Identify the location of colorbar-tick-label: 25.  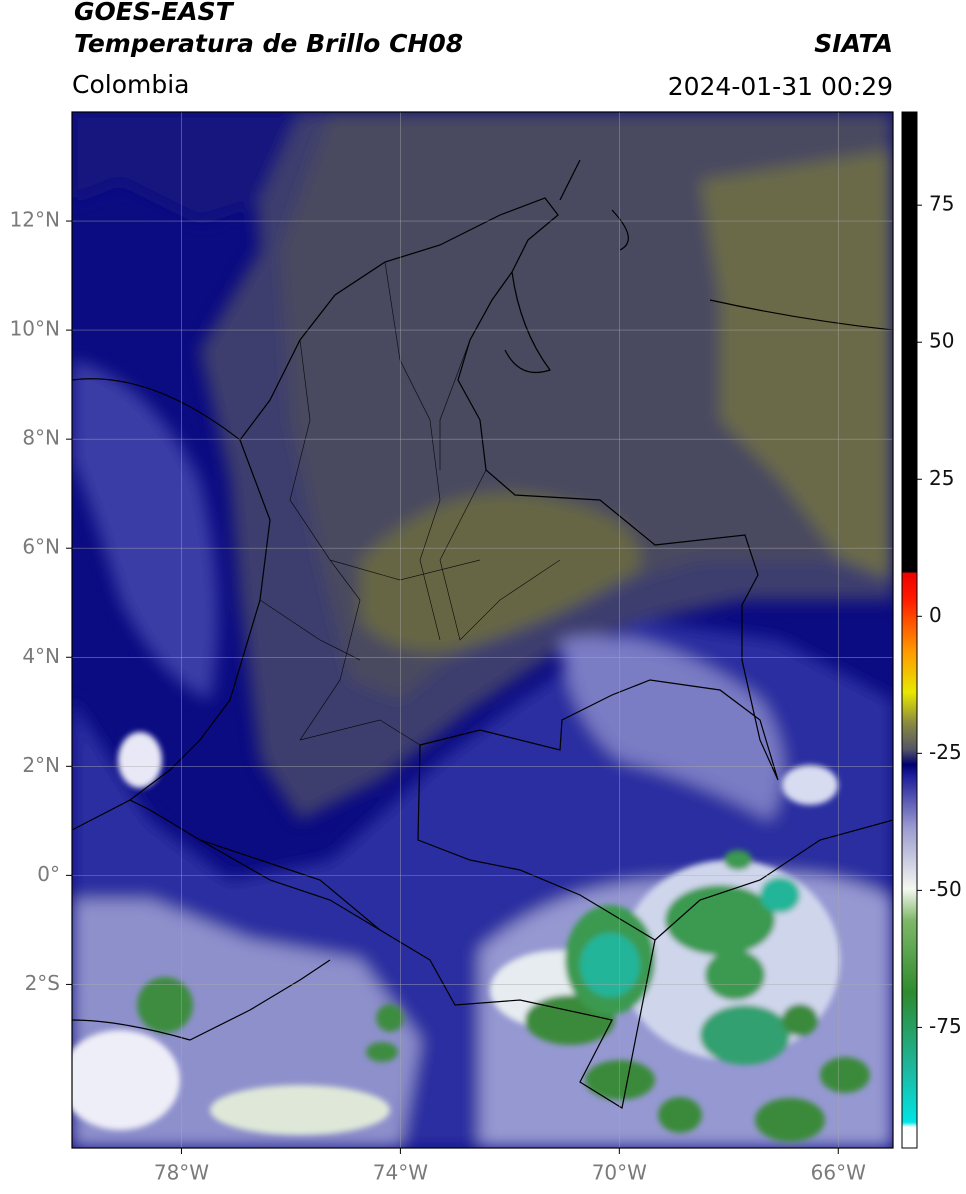
(941, 478).